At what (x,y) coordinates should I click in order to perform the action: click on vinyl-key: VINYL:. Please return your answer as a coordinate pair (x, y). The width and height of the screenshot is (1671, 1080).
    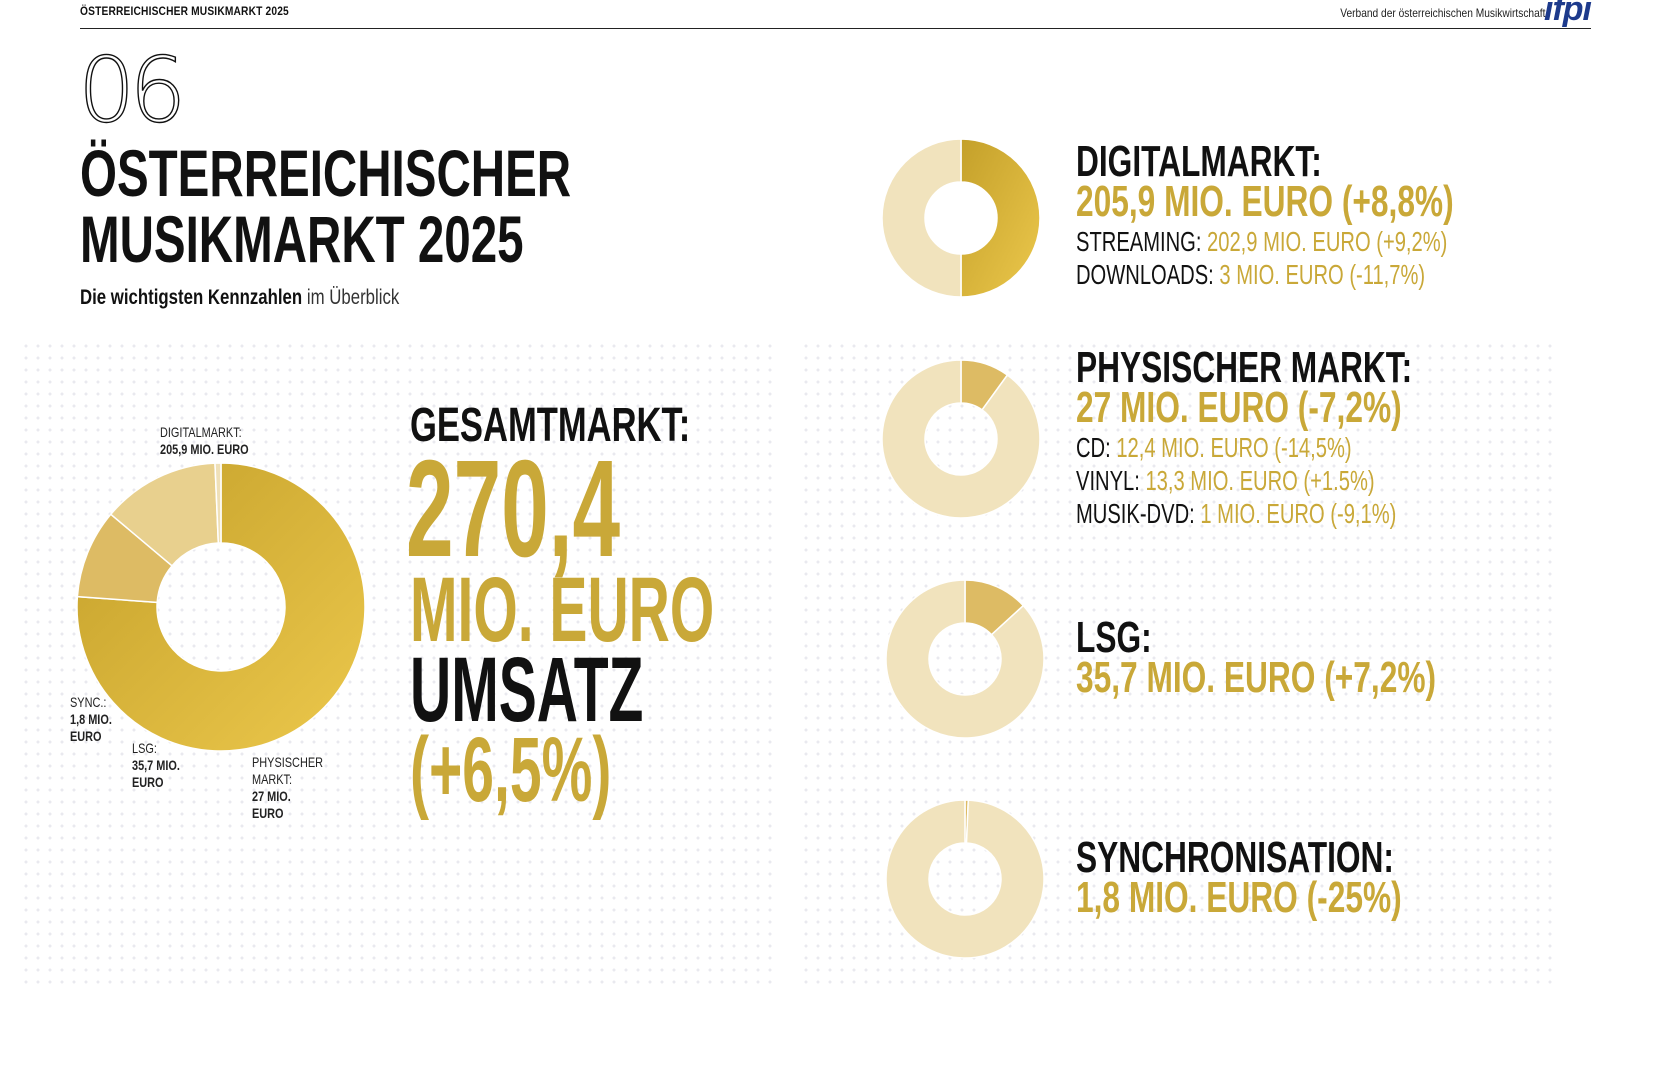
    Looking at the image, I should click on (1108, 480).